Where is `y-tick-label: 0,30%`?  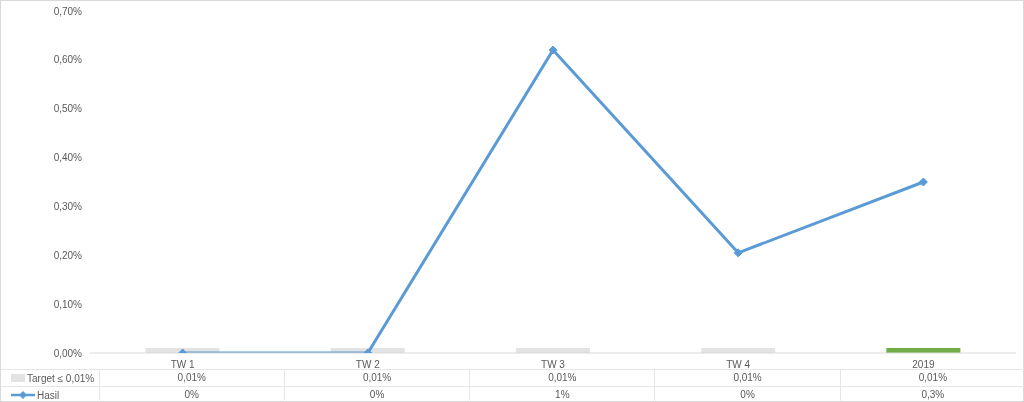 y-tick-label: 0,30% is located at coordinates (68, 206).